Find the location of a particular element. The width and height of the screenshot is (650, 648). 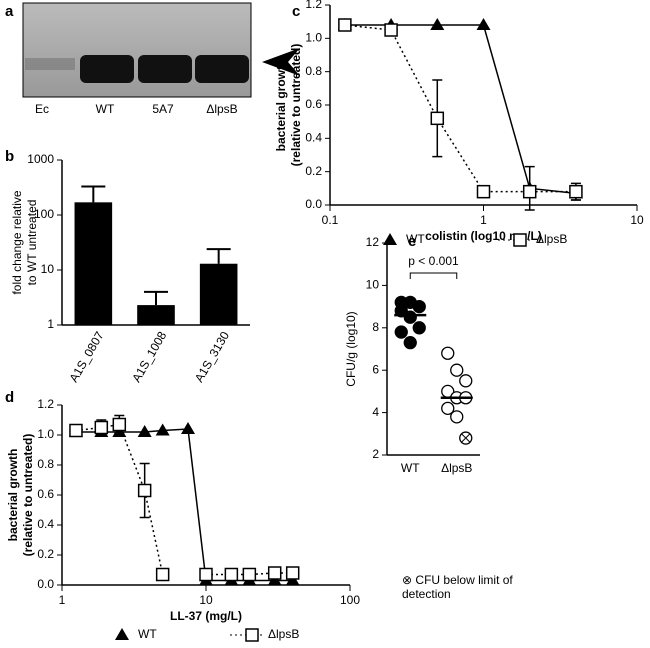

censored-cross is located at coordinates (466, 438).